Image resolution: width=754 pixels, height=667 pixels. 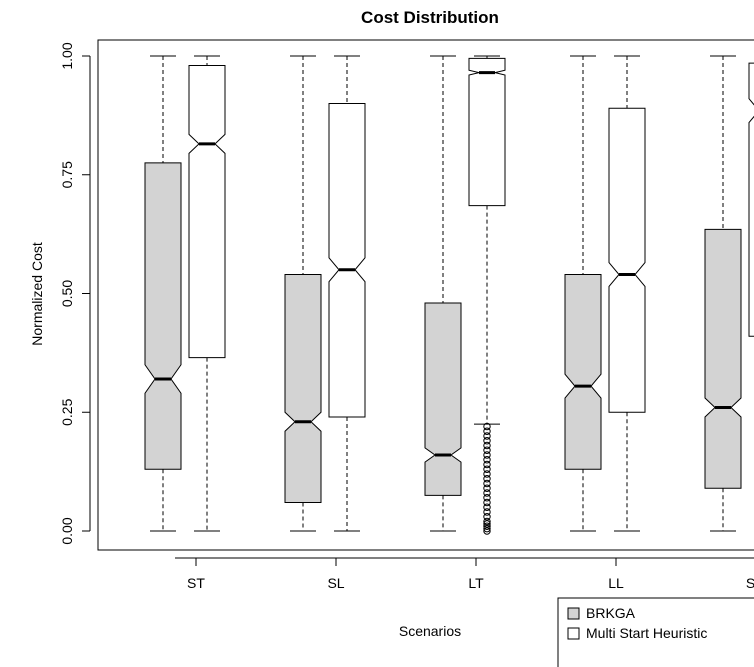 I want to click on chart-title: Cost Distribution, so click(x=430, y=17).